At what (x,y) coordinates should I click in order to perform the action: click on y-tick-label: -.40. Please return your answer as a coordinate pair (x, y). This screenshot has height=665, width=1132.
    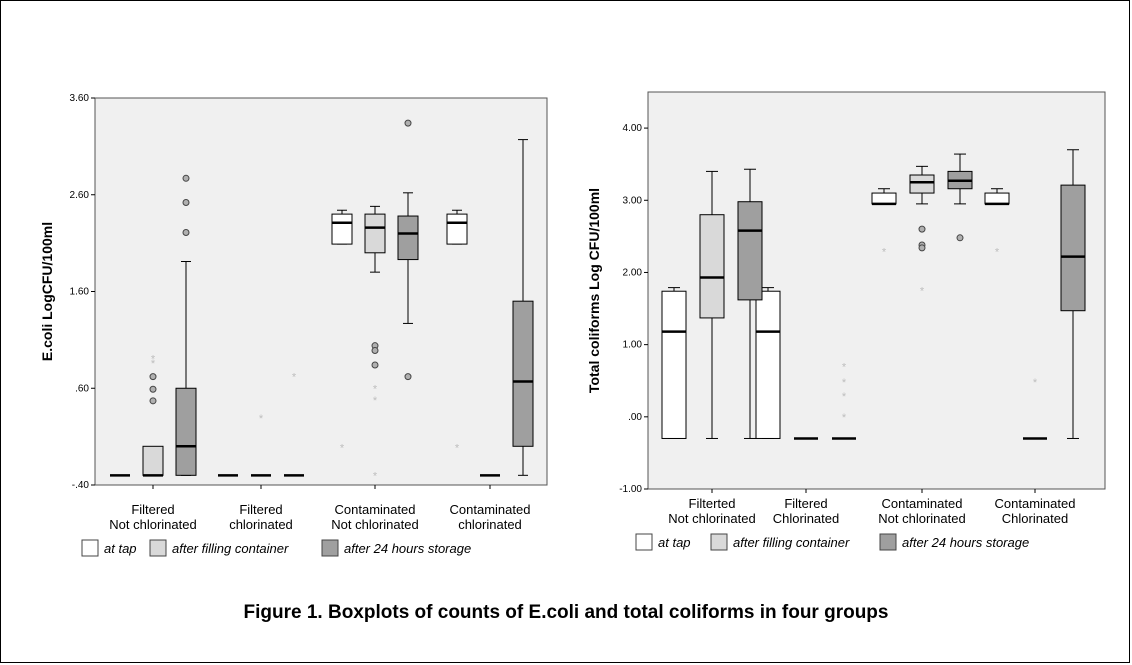
    Looking at the image, I should click on (81, 485).